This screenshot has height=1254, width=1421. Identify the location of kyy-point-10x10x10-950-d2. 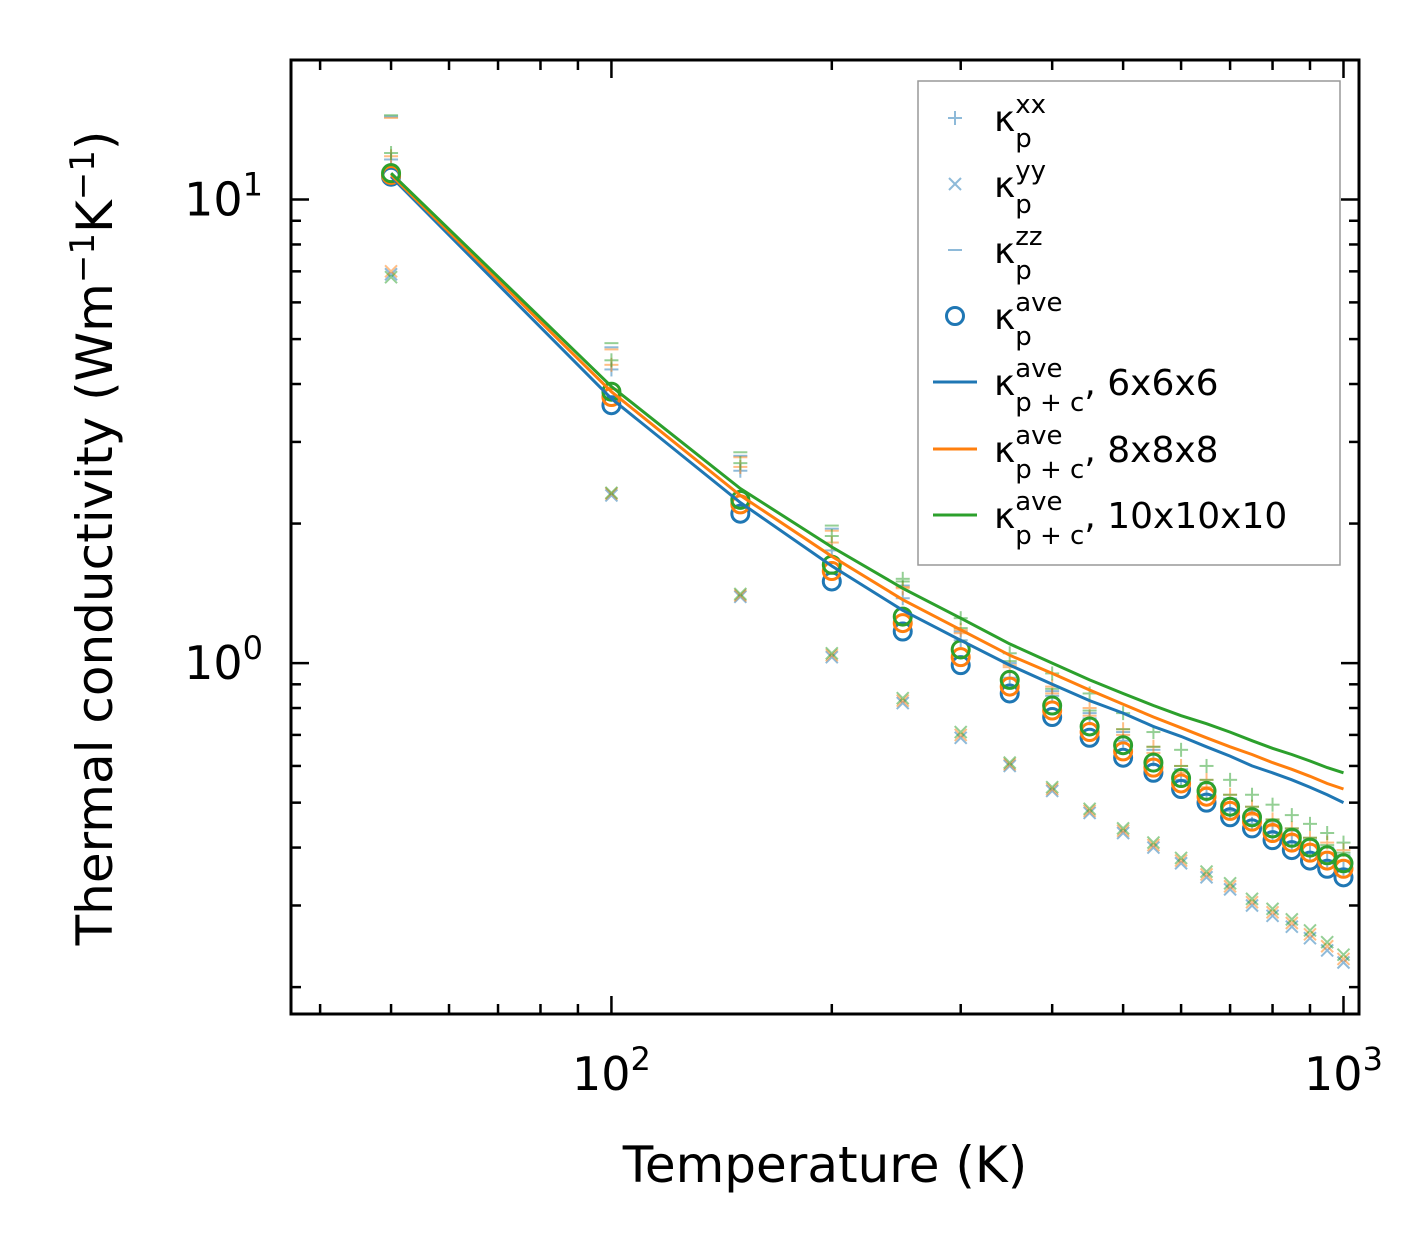
(1327, 942).